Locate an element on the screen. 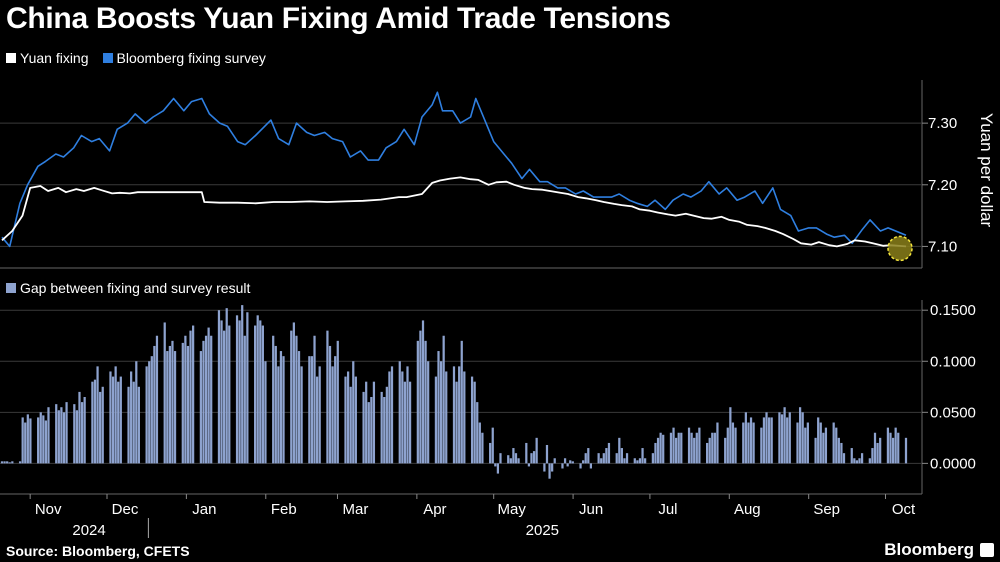  x-tick-label: Mar is located at coordinates (356, 509).